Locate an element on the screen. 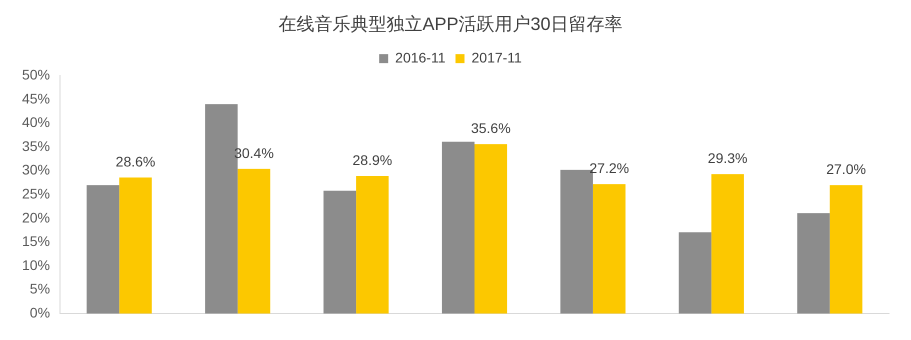 This screenshot has height=340, width=911. y-tick-label: 10% is located at coordinates (36, 264).